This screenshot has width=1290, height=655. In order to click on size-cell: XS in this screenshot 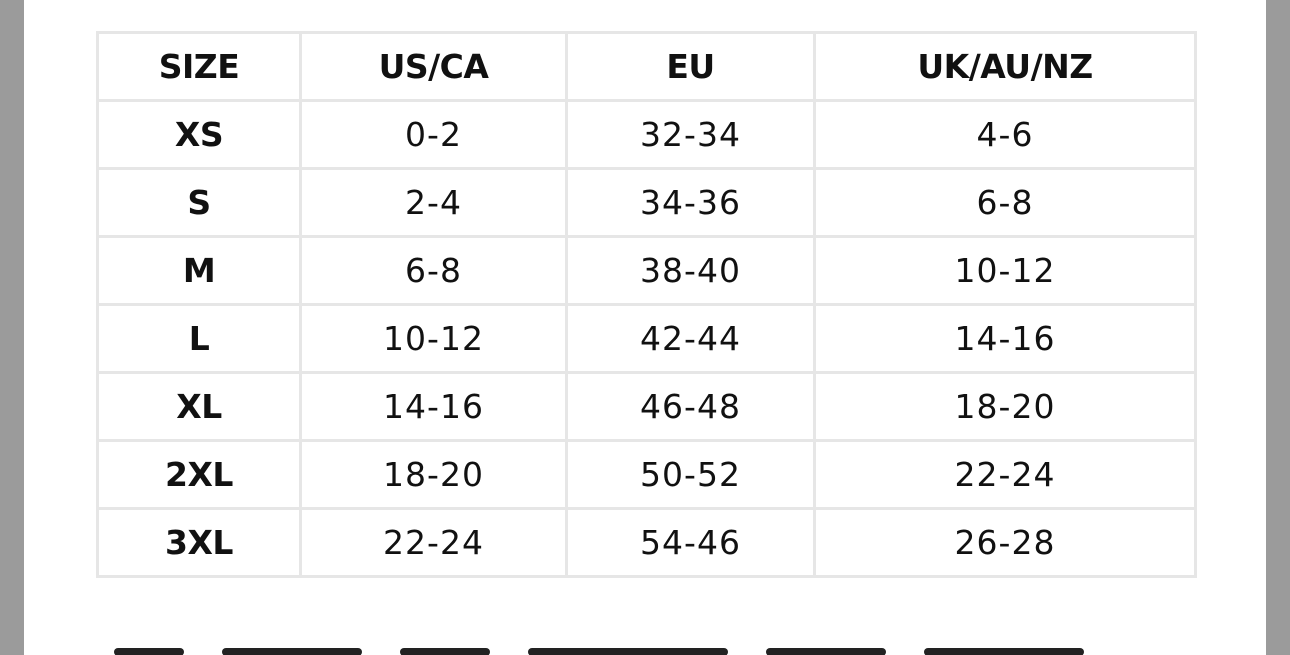, I will do `click(199, 134)`.